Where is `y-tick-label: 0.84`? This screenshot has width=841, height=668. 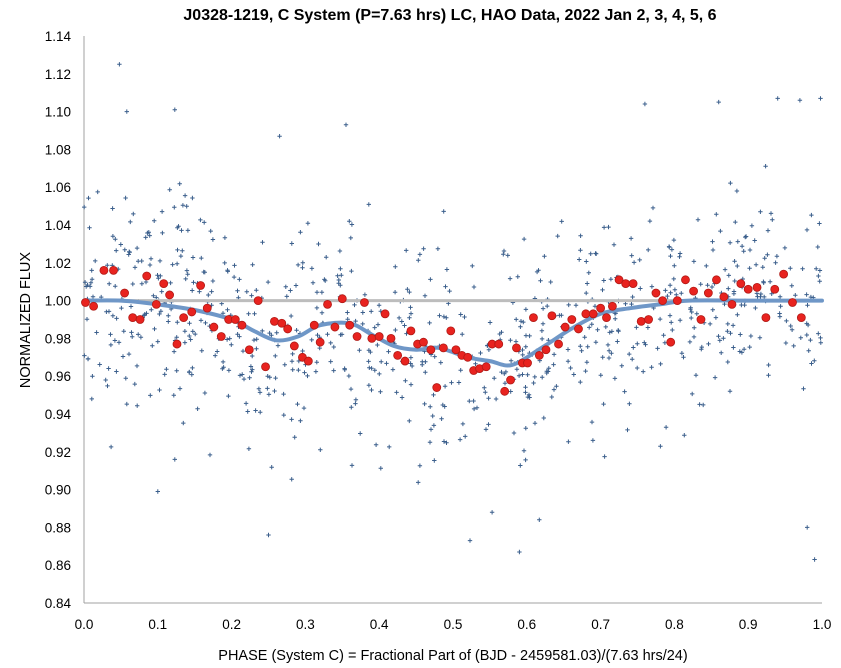 y-tick-label: 0.84 is located at coordinates (58, 603).